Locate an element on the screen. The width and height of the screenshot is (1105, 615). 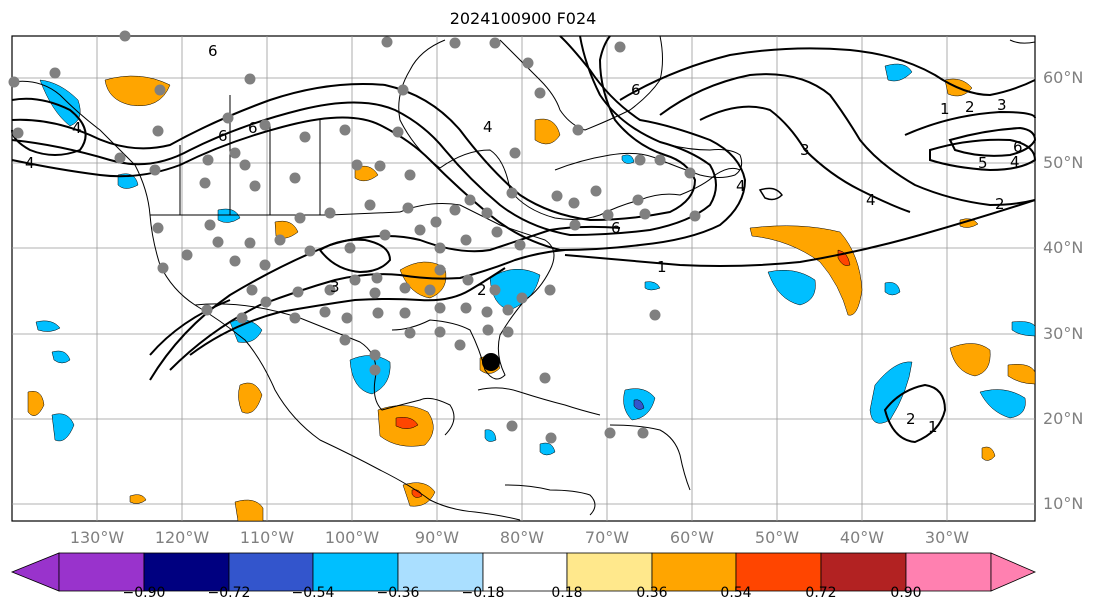
colorbar is located at coordinates (523, 572).